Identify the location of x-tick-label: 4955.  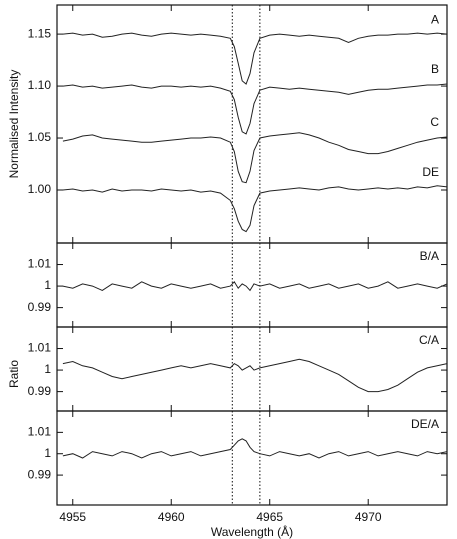
(72, 517).